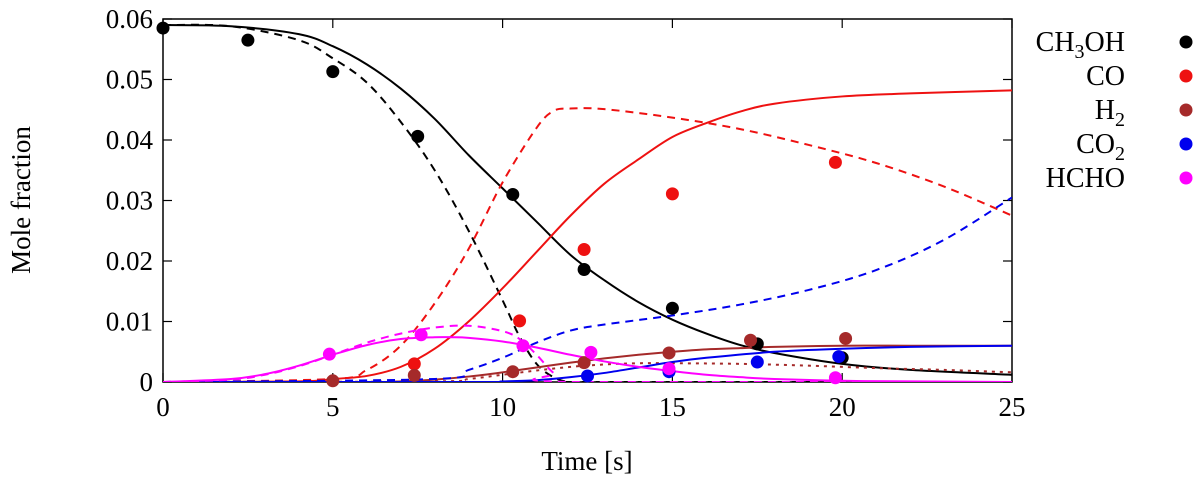 The image size is (1200, 481). I want to click on y-tick-label: 0.03, so click(129, 201).